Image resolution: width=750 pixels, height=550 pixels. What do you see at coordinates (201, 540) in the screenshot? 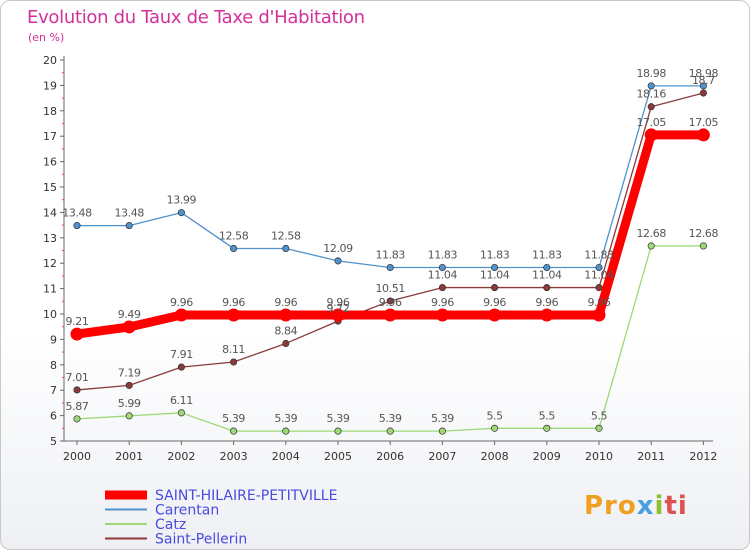
I see `legend-label: Saint-Pellerin` at bounding box center [201, 540].